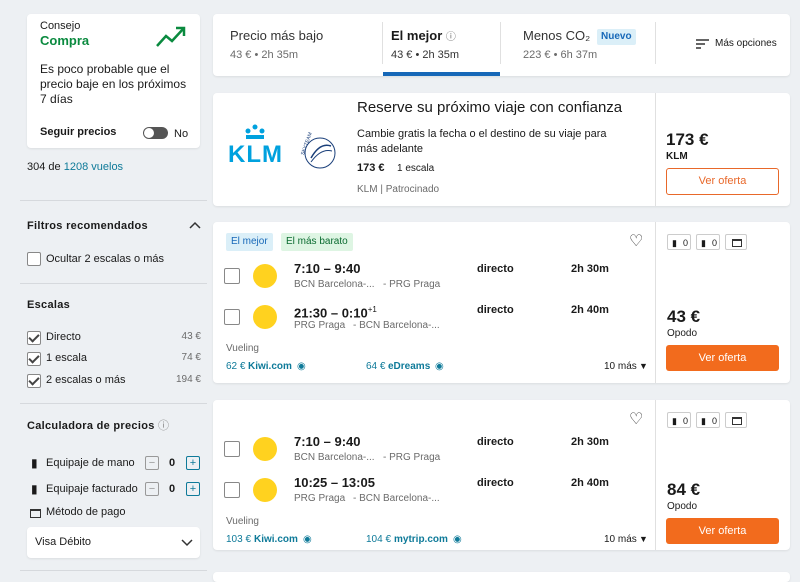  I want to click on provider-name: eDreams, so click(409, 366).